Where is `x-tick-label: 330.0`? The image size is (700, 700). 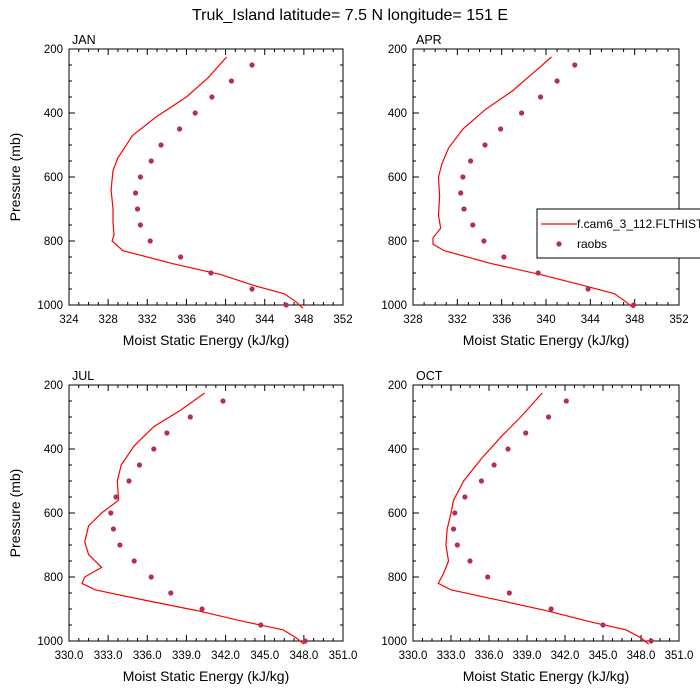
x-tick-label: 330.0 is located at coordinates (413, 656).